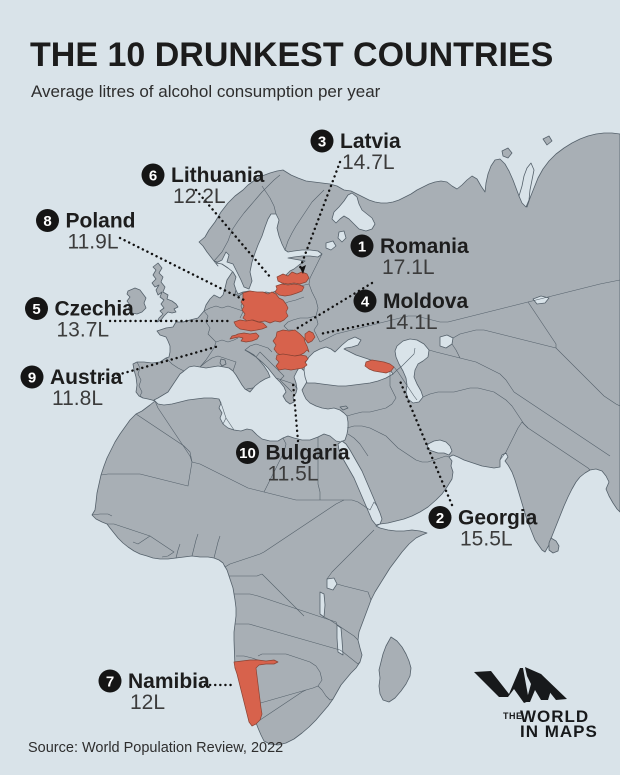 This screenshot has height=775, width=620. I want to click on svg-text: Georgia, so click(498, 518).